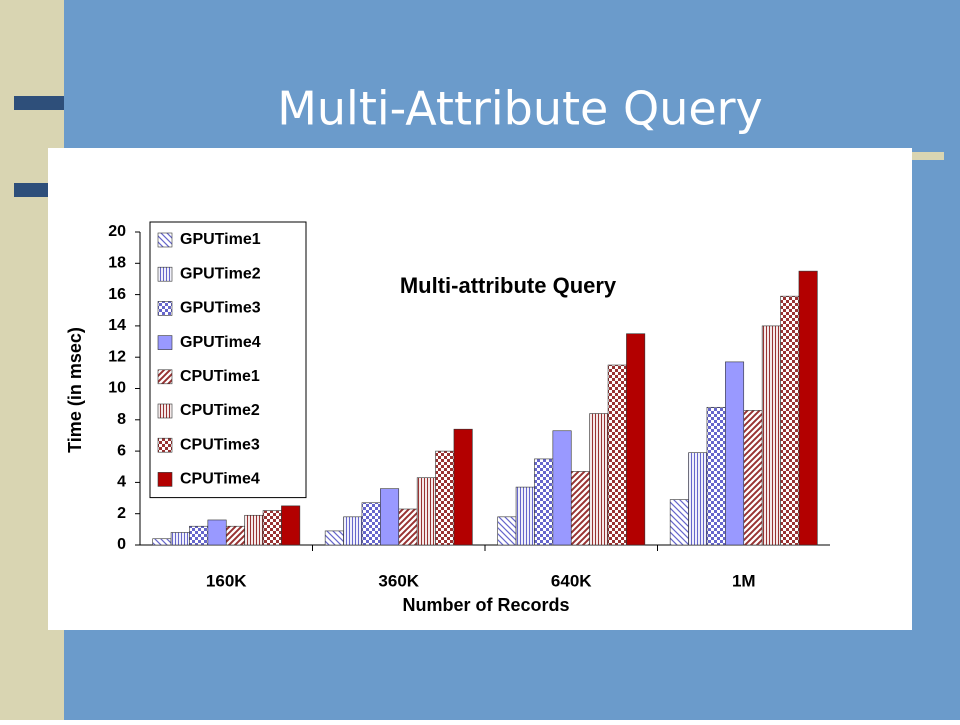  I want to click on legend-label: CPUTime4, so click(220, 479).